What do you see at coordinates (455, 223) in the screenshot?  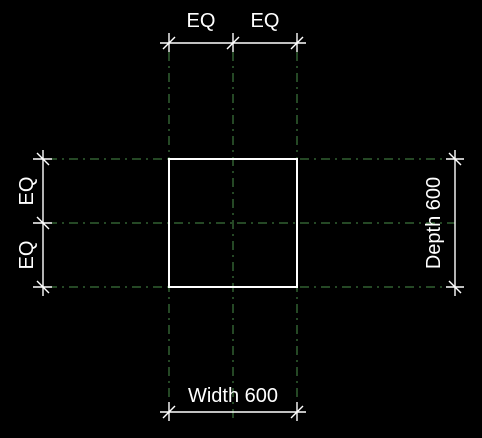 I see `depth-dimension` at bounding box center [455, 223].